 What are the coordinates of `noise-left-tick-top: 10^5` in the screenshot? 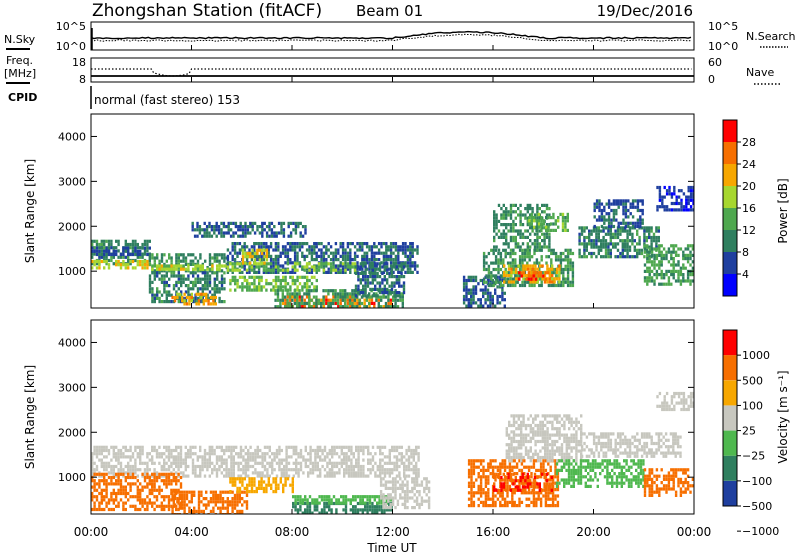 It's located at (71, 26).